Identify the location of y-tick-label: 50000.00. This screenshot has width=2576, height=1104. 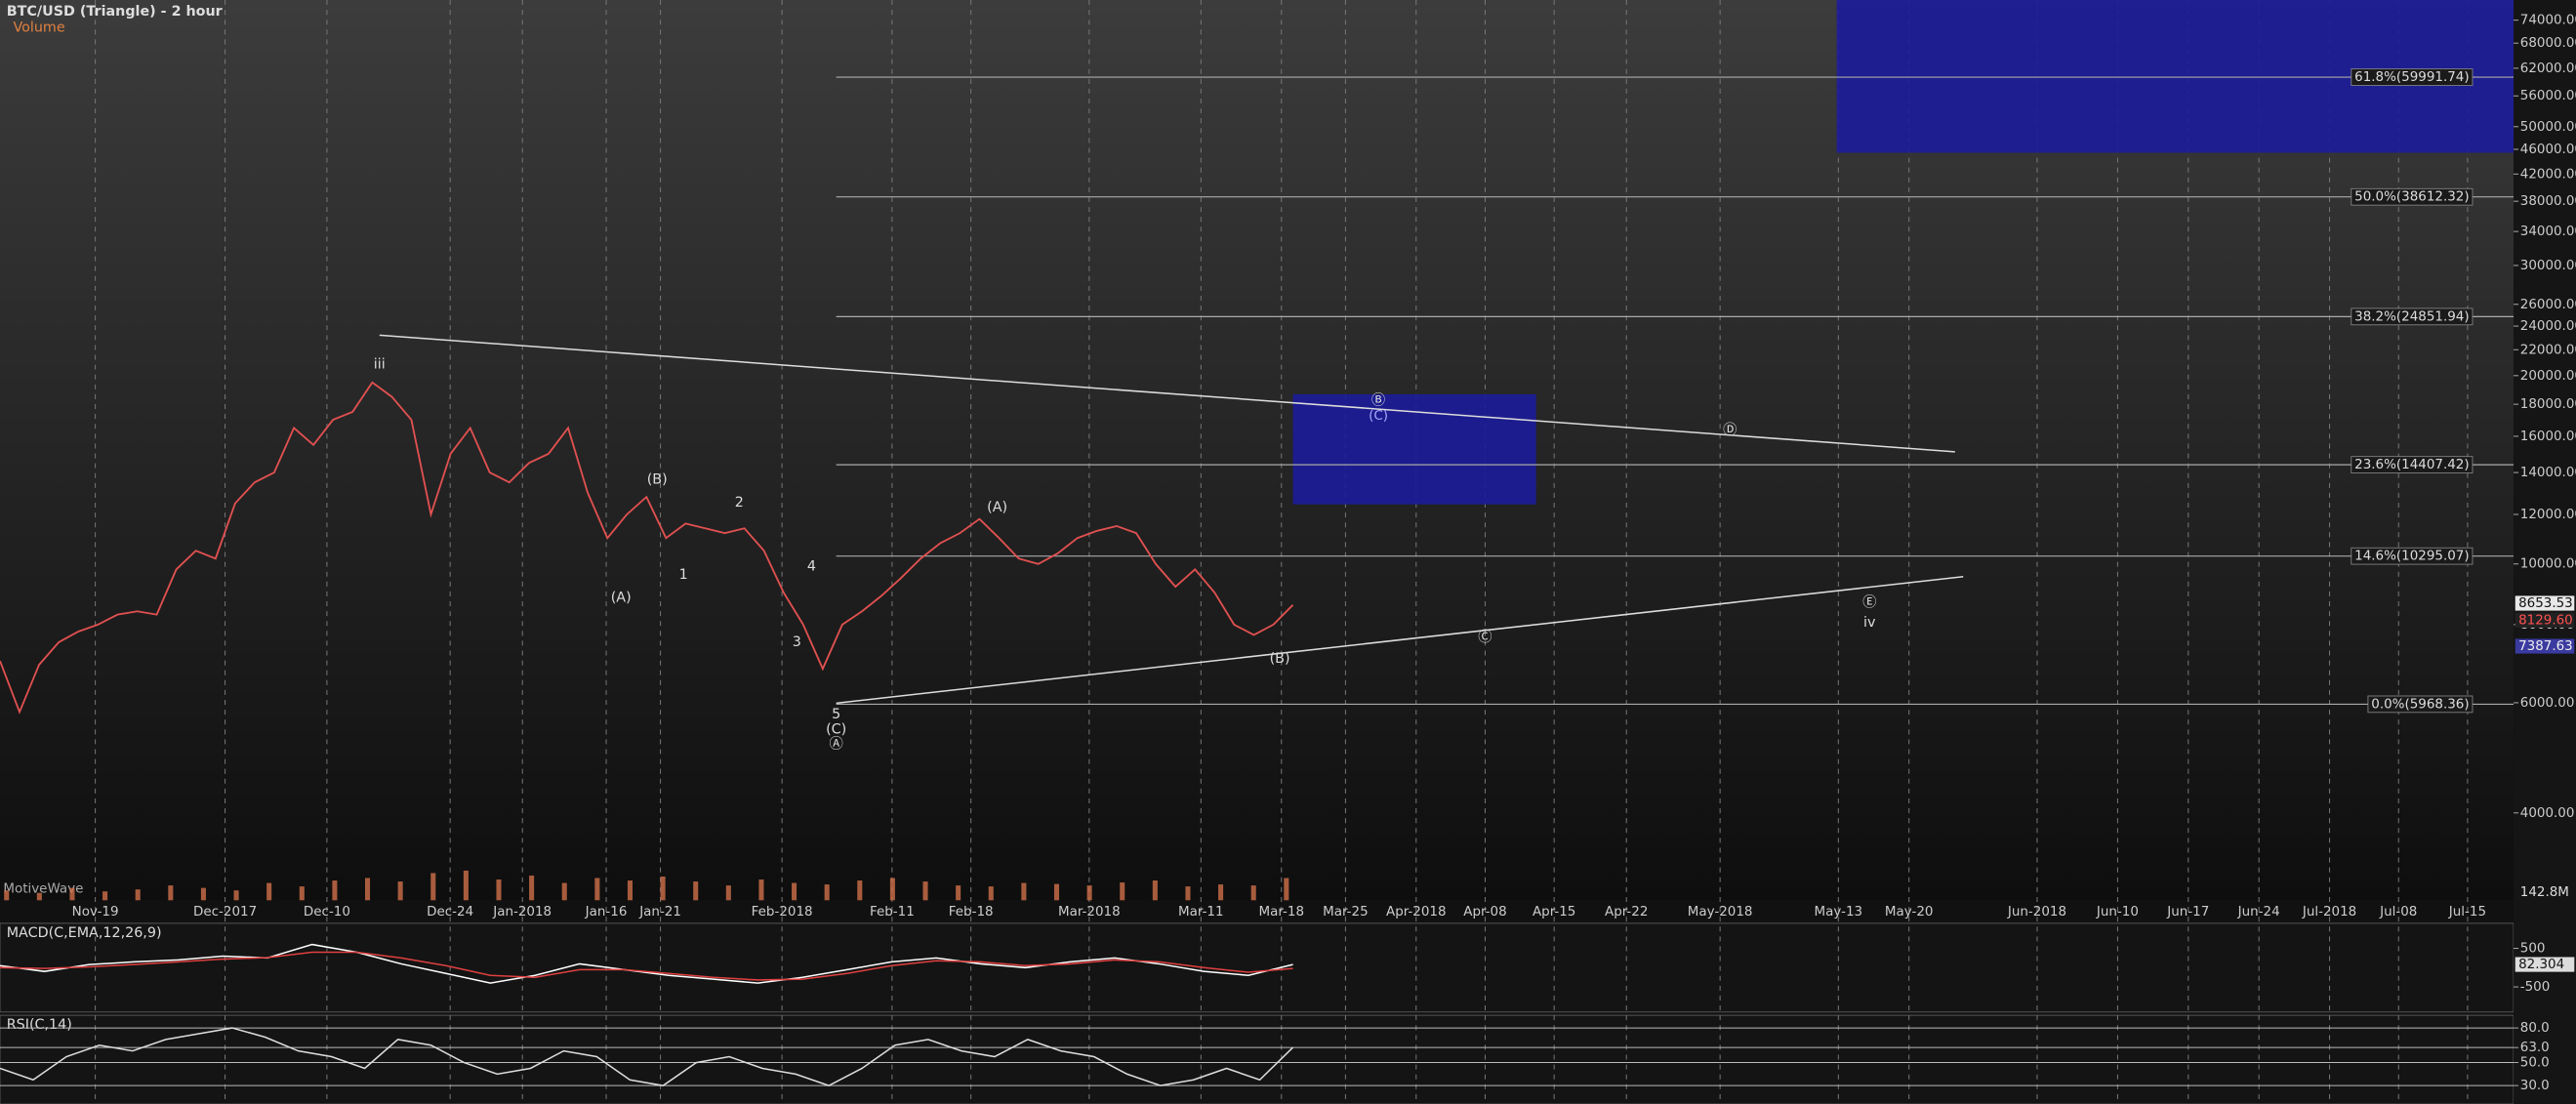
(2548, 127).